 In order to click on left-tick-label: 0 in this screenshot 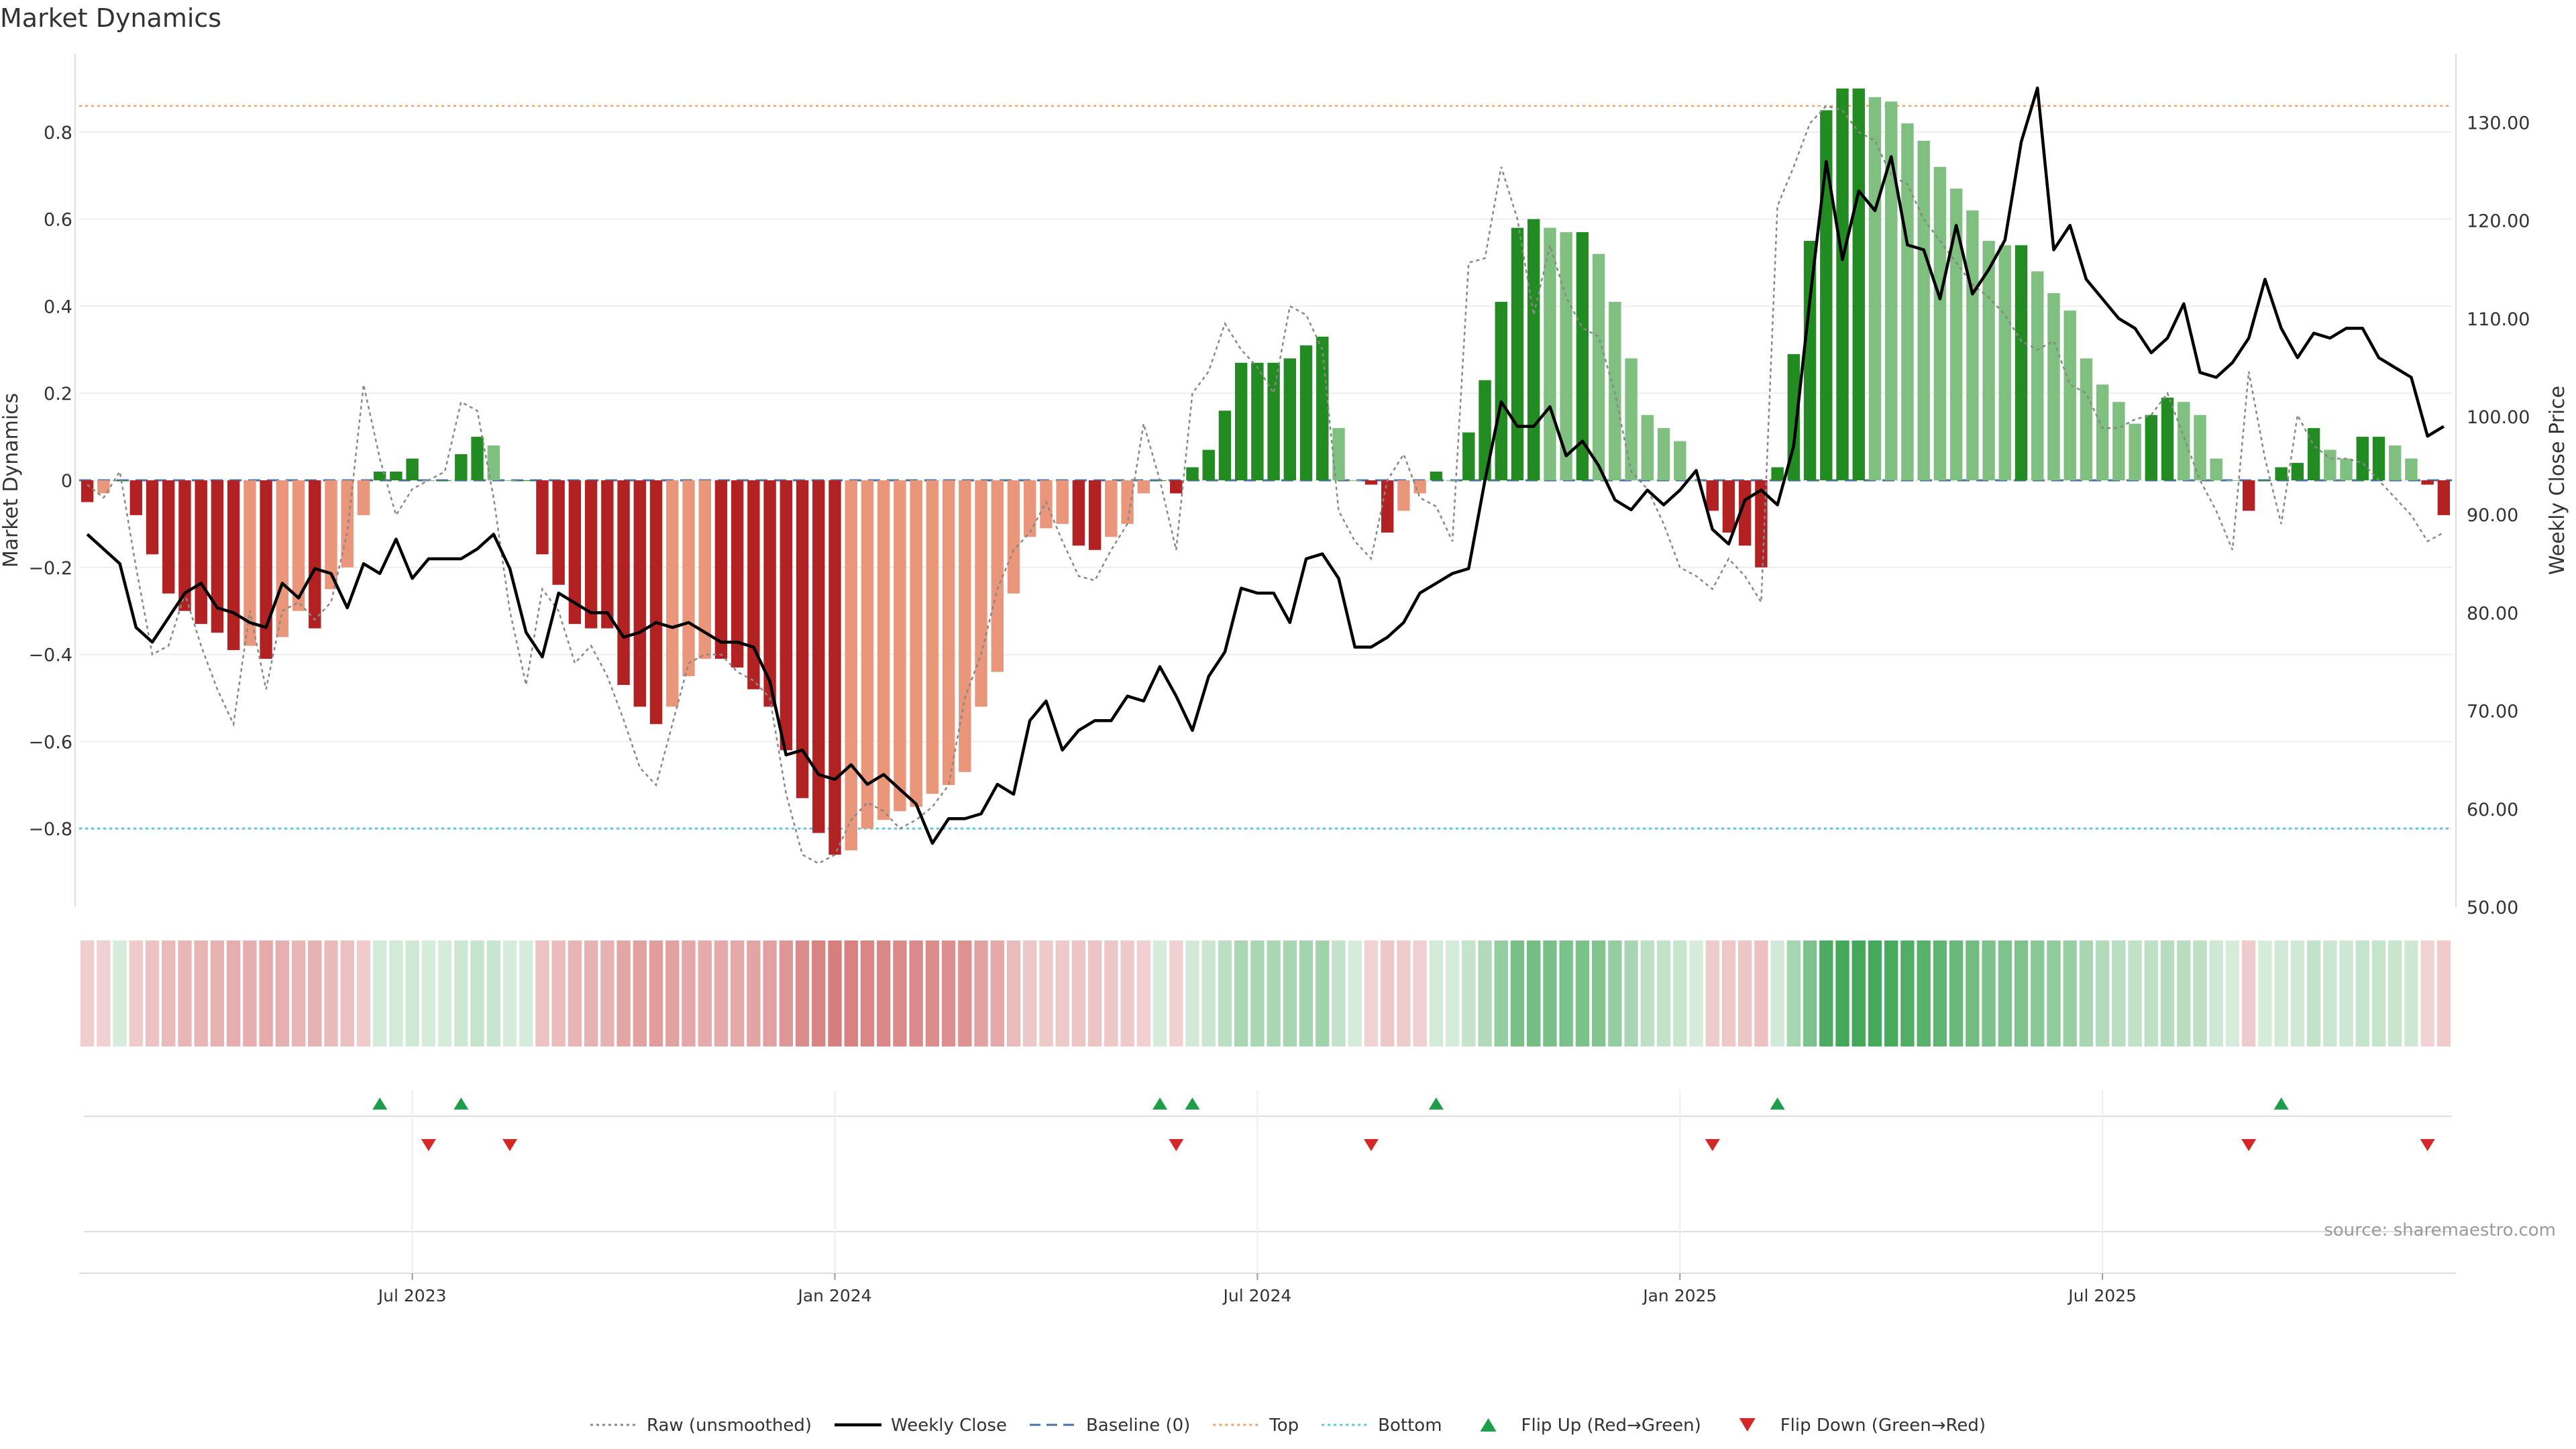, I will do `click(66, 481)`.